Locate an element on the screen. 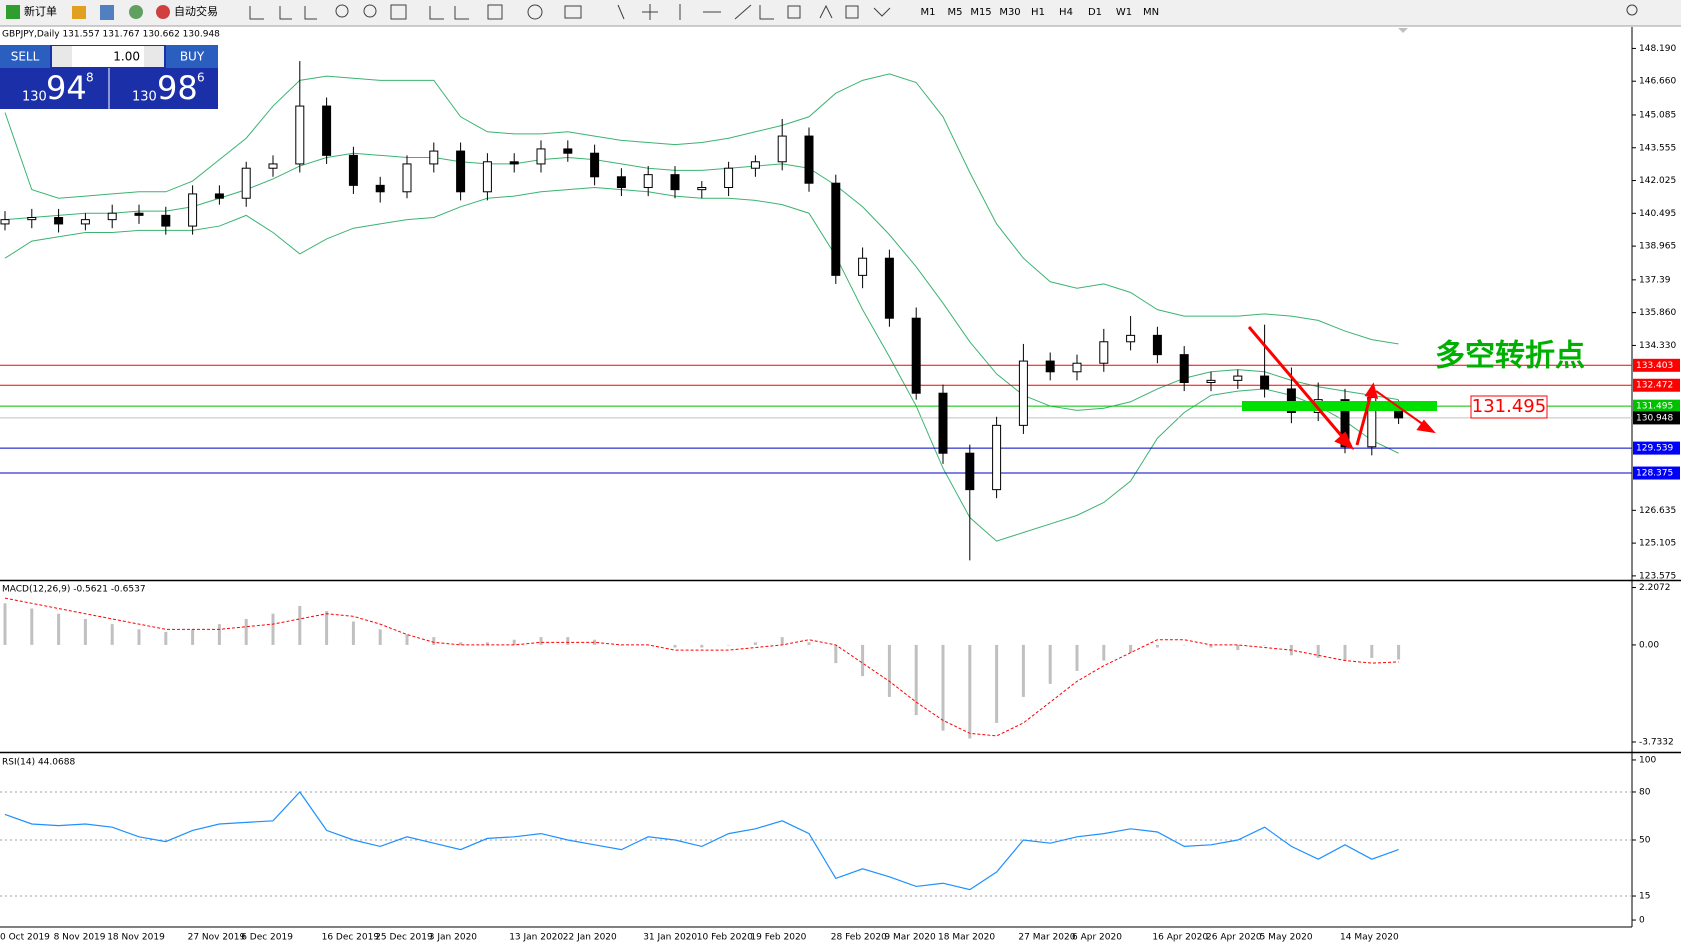 Image resolution: width=1681 pixels, height=946 pixels. buy-button: BUY is located at coordinates (192, 56).